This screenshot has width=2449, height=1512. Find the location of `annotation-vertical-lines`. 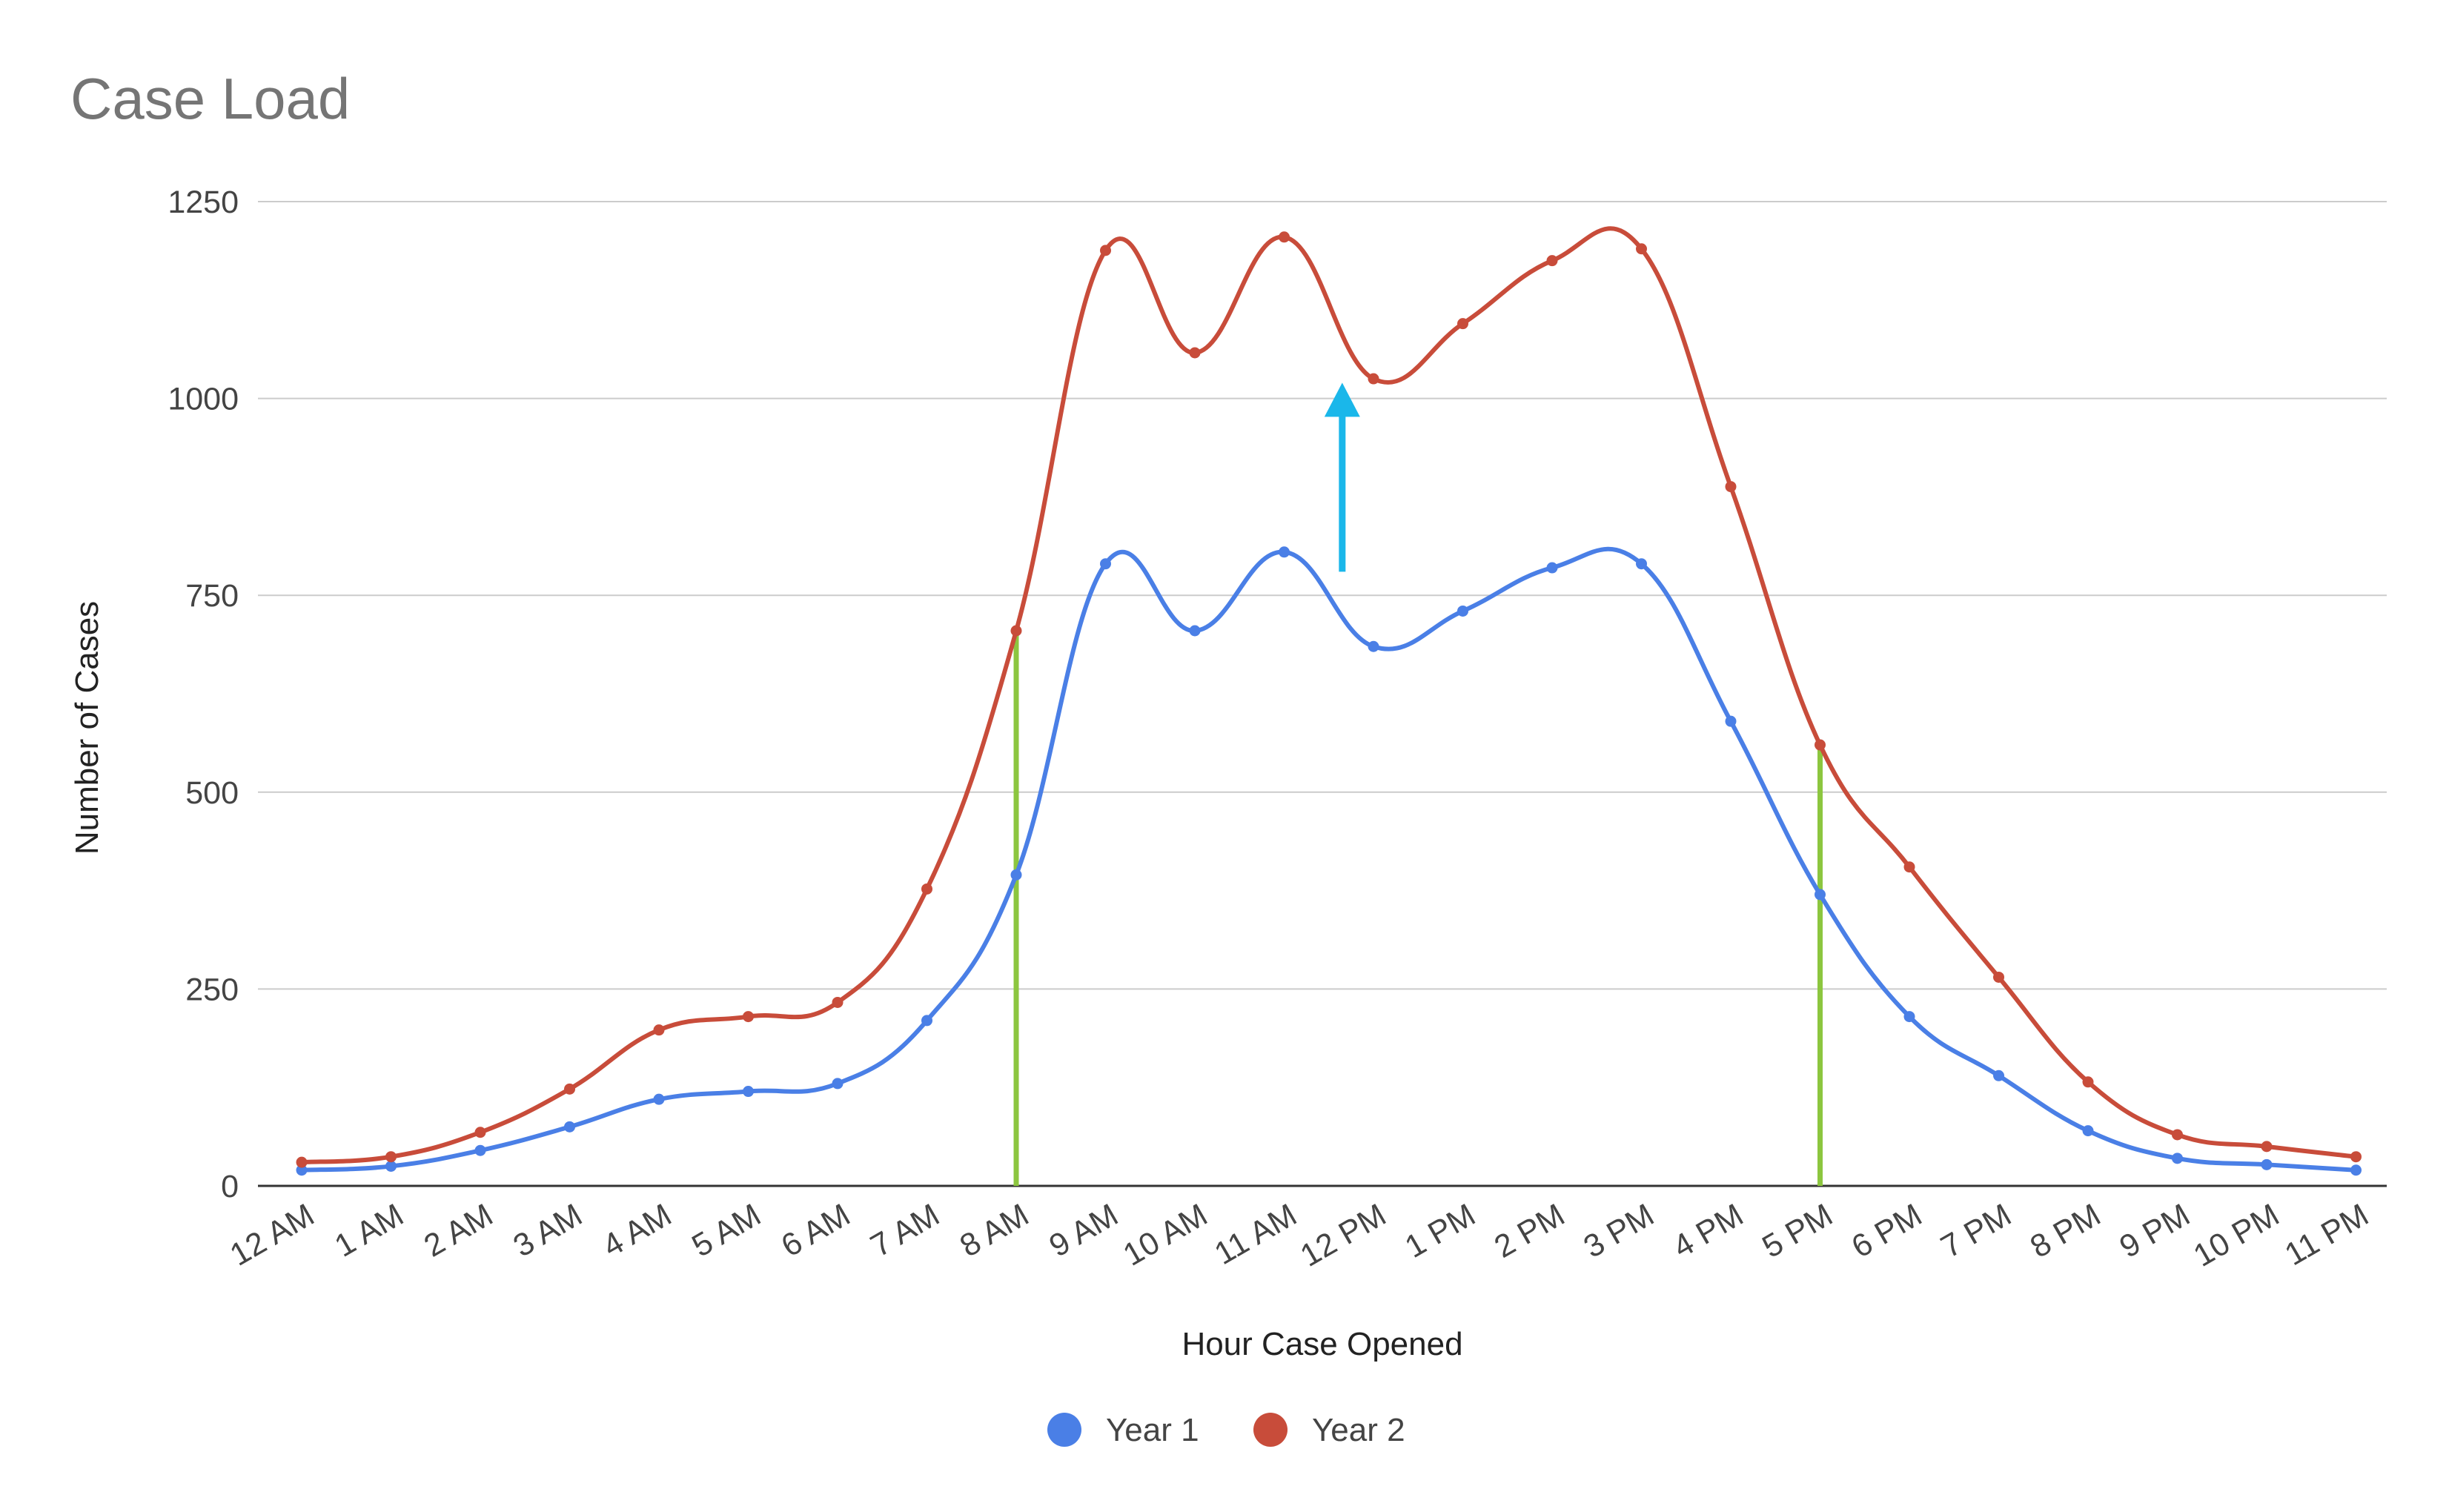

annotation-vertical-lines is located at coordinates (1418, 909).